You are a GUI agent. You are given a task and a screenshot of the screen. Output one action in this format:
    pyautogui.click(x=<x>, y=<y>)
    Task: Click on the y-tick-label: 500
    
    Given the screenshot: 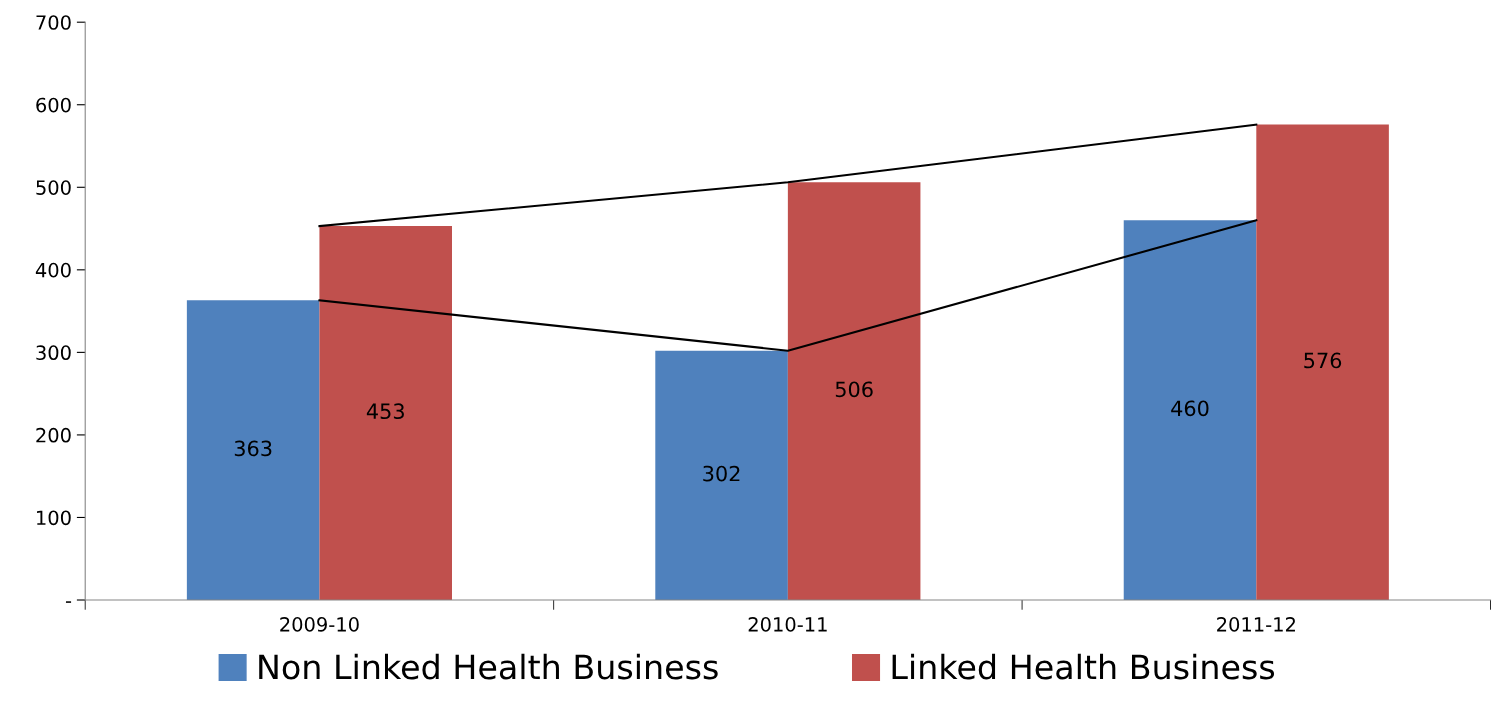 What is the action you would take?
    pyautogui.click(x=53, y=187)
    